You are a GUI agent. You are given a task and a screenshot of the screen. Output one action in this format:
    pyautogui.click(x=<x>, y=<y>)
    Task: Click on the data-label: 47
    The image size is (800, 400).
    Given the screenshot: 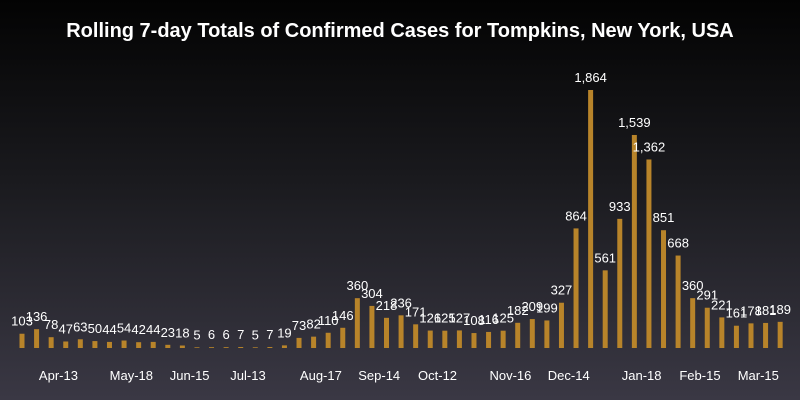 What is the action you would take?
    pyautogui.click(x=66, y=328)
    